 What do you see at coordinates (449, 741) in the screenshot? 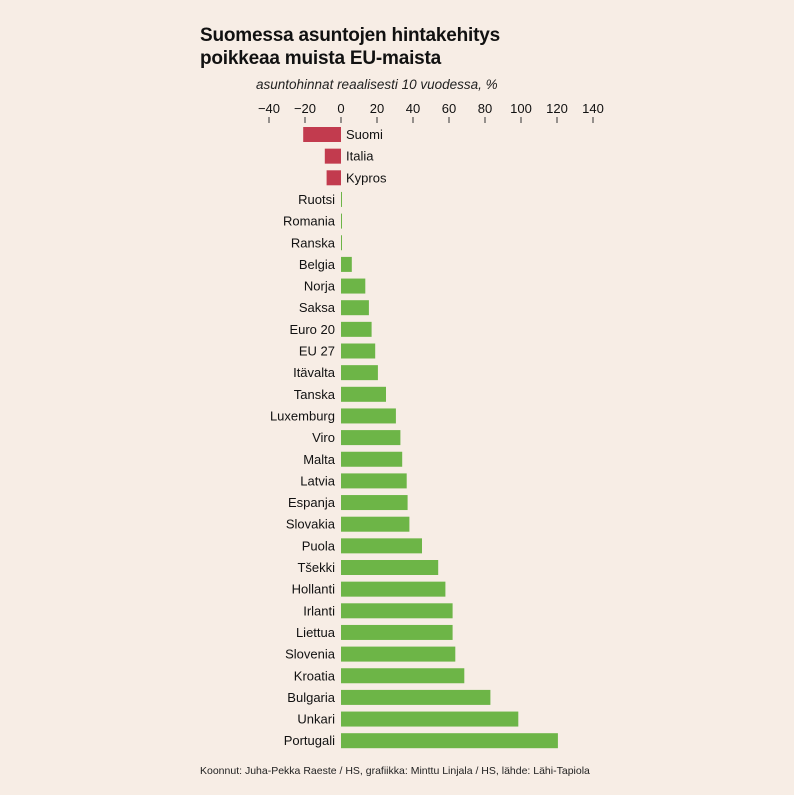
I see `bar-portugali` at bounding box center [449, 741].